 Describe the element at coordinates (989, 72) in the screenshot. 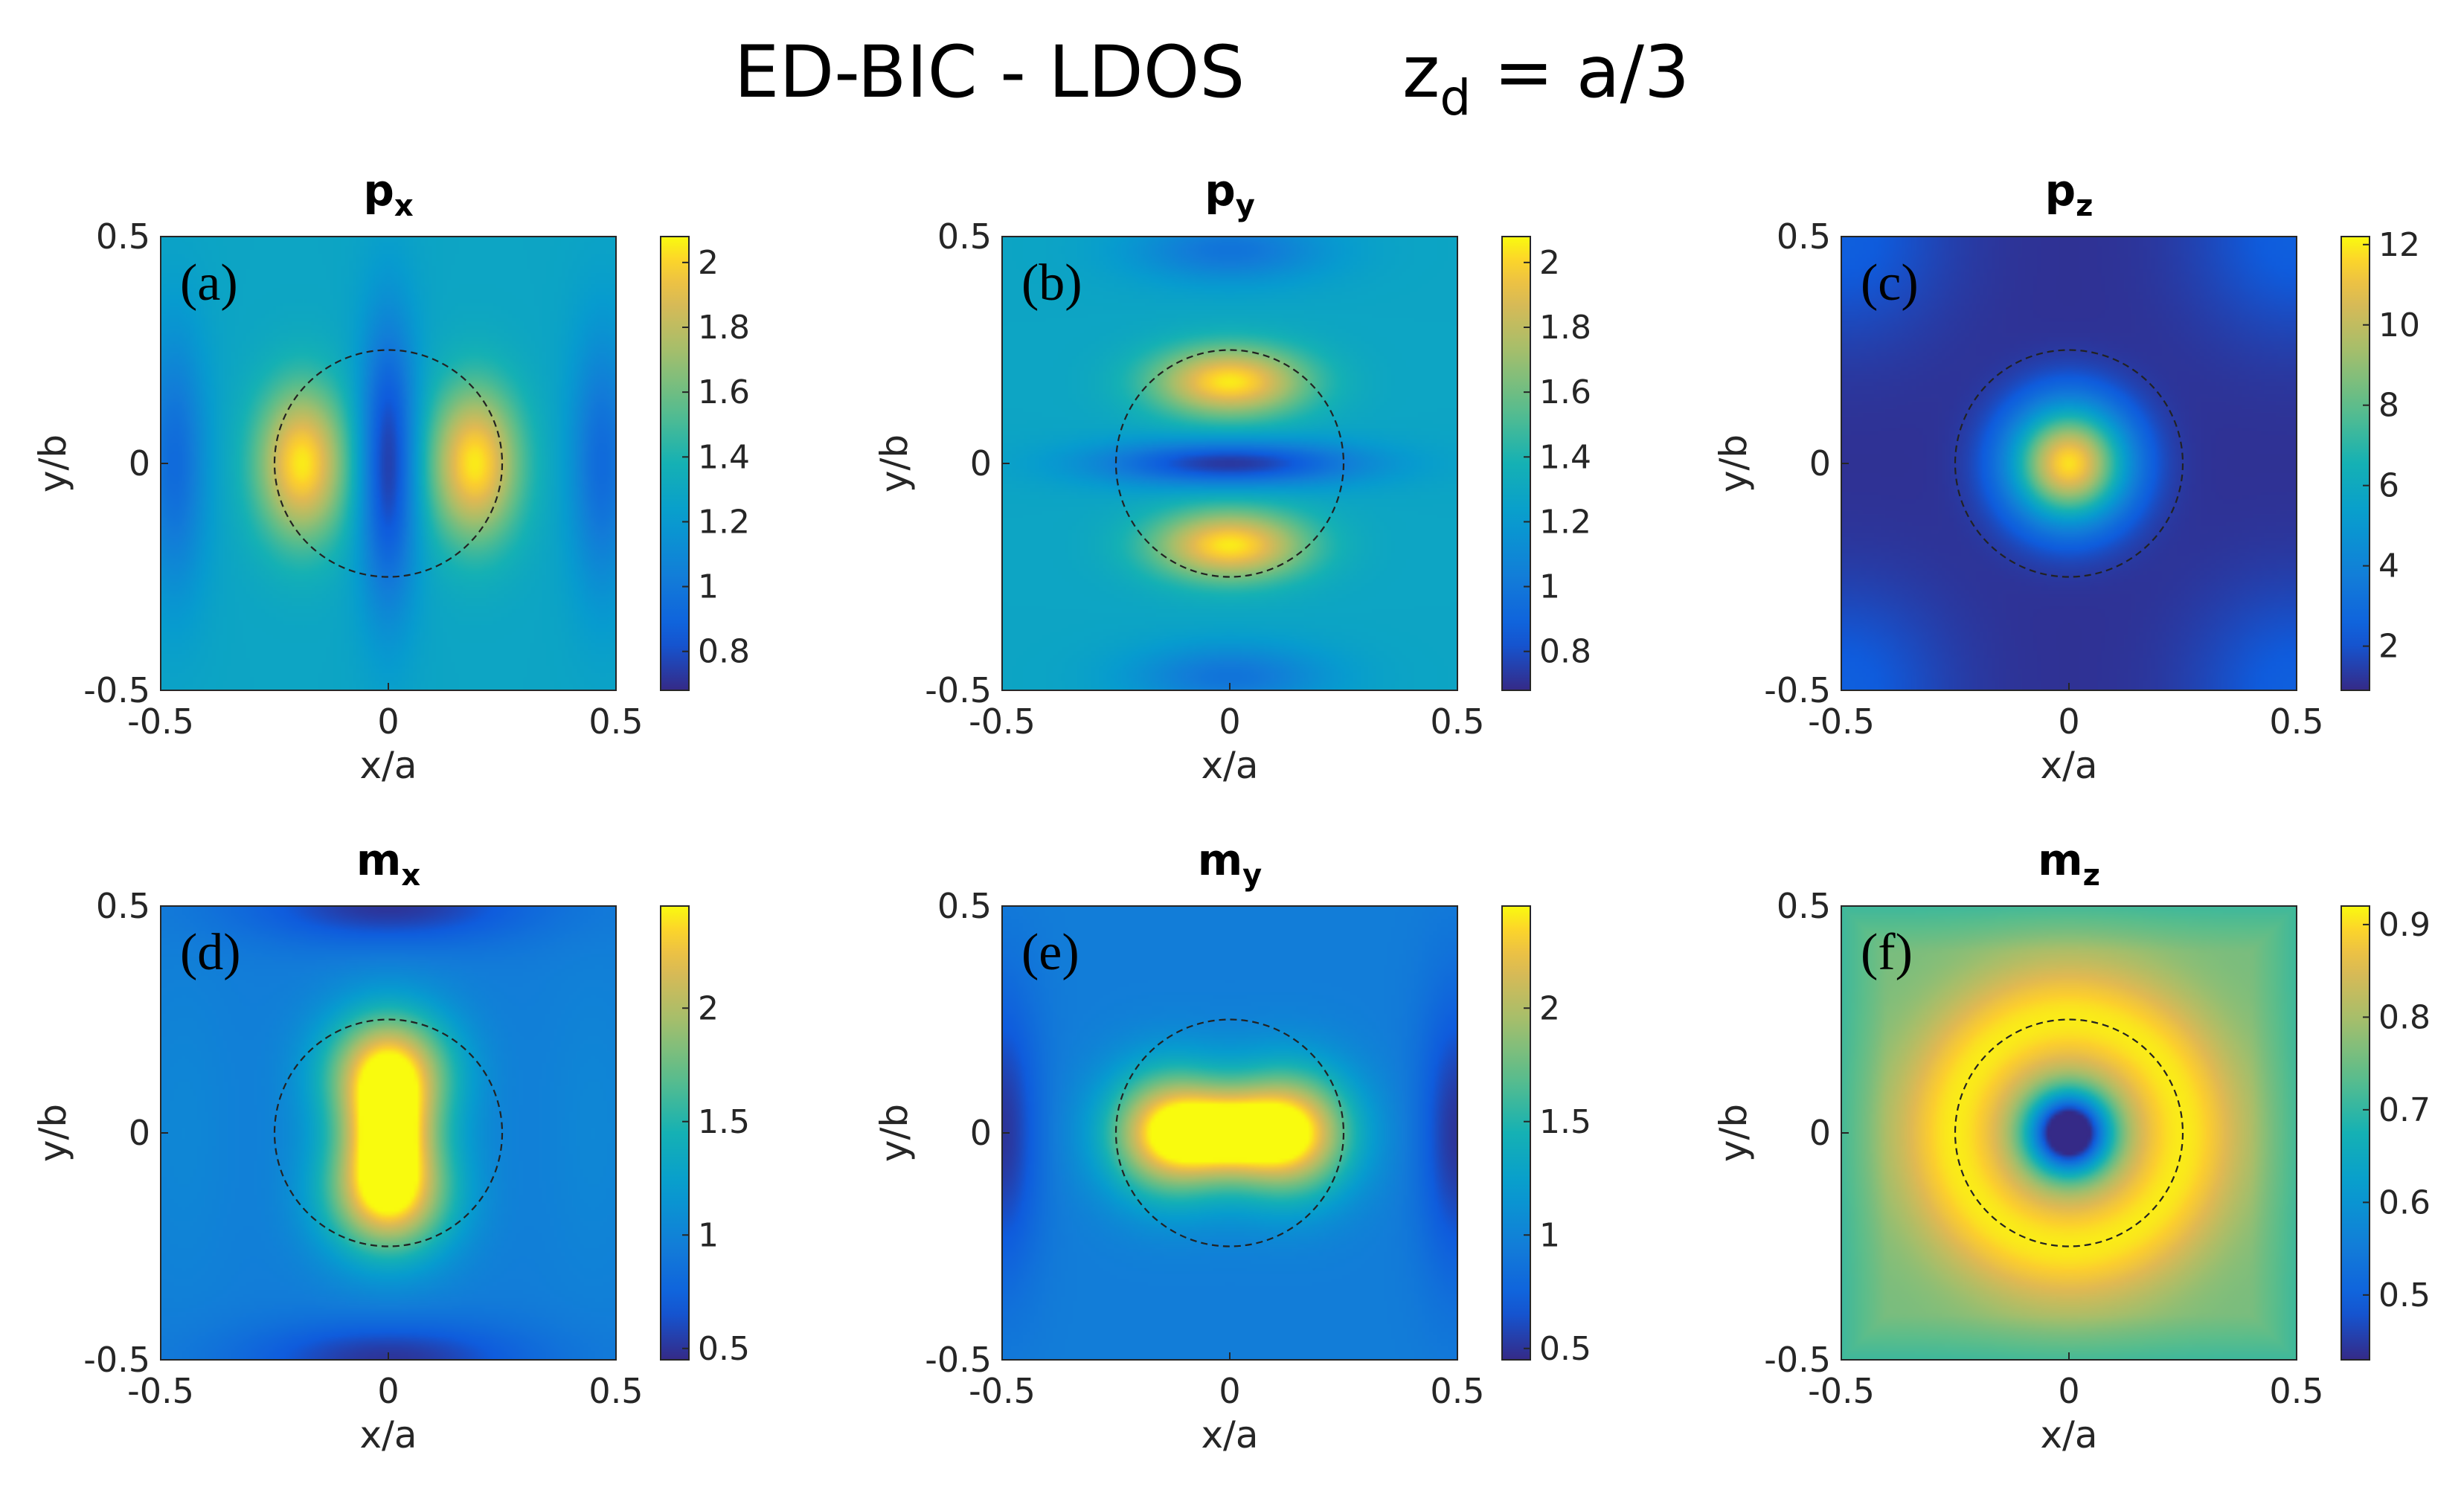

I see `figure-title: ED-BIC - LDOS` at that location.